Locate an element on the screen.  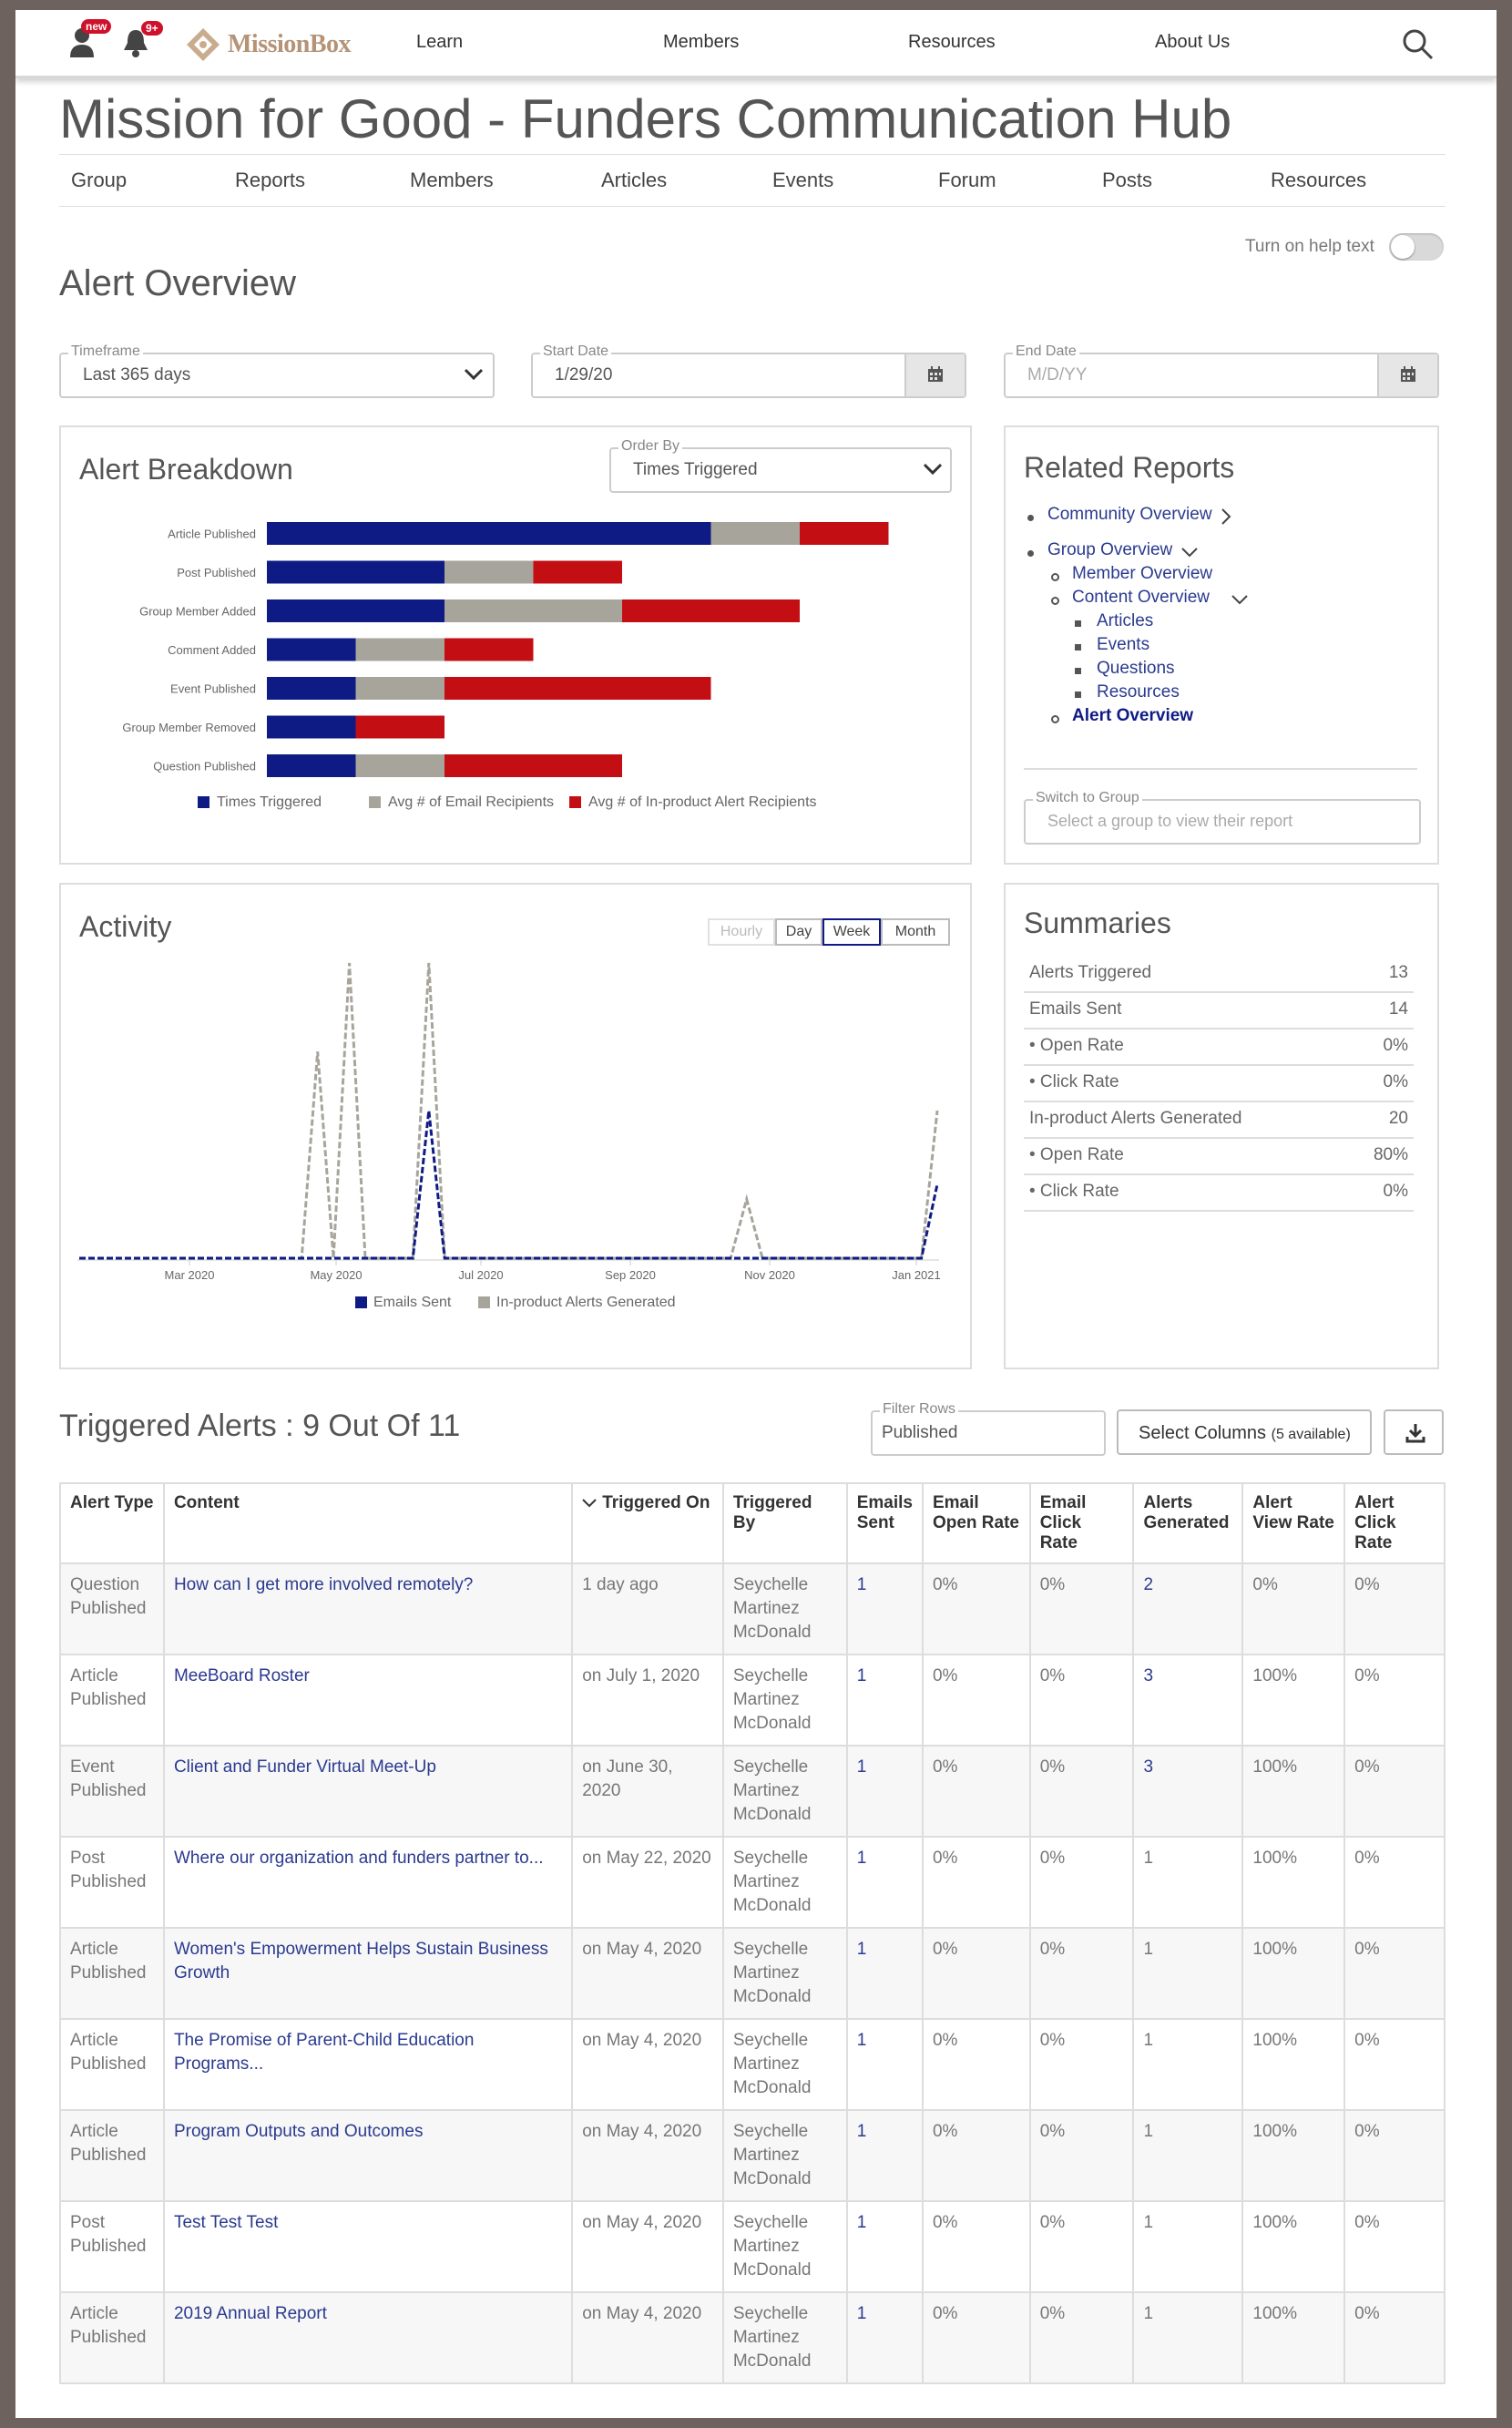
column-header: Triggered By is located at coordinates (784, 1523).